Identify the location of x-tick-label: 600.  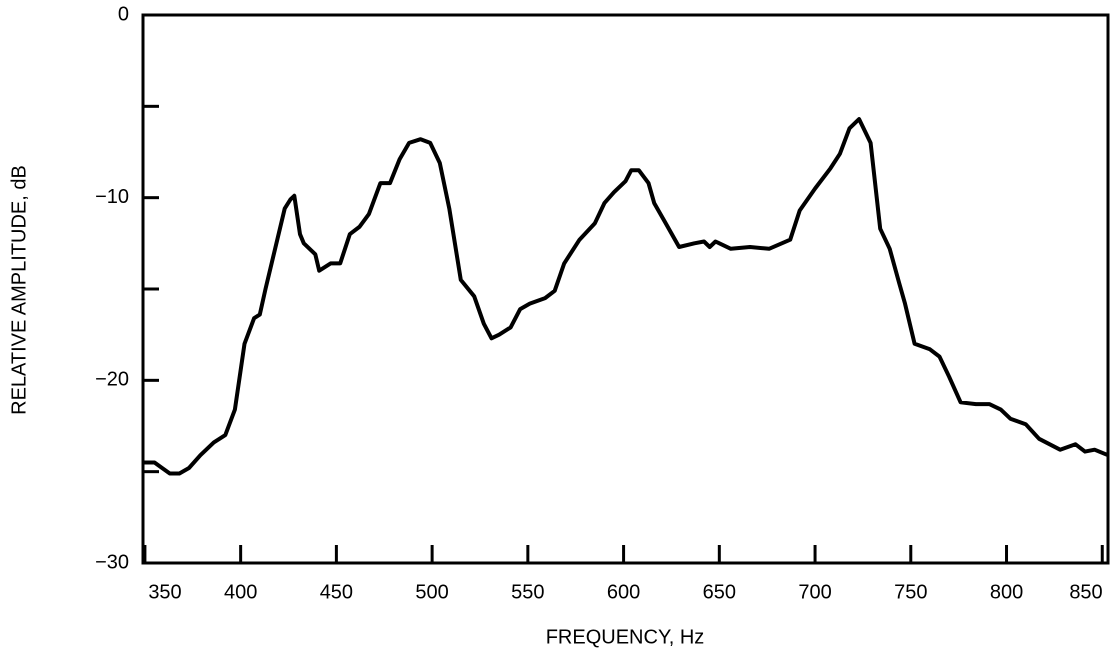
(623, 592).